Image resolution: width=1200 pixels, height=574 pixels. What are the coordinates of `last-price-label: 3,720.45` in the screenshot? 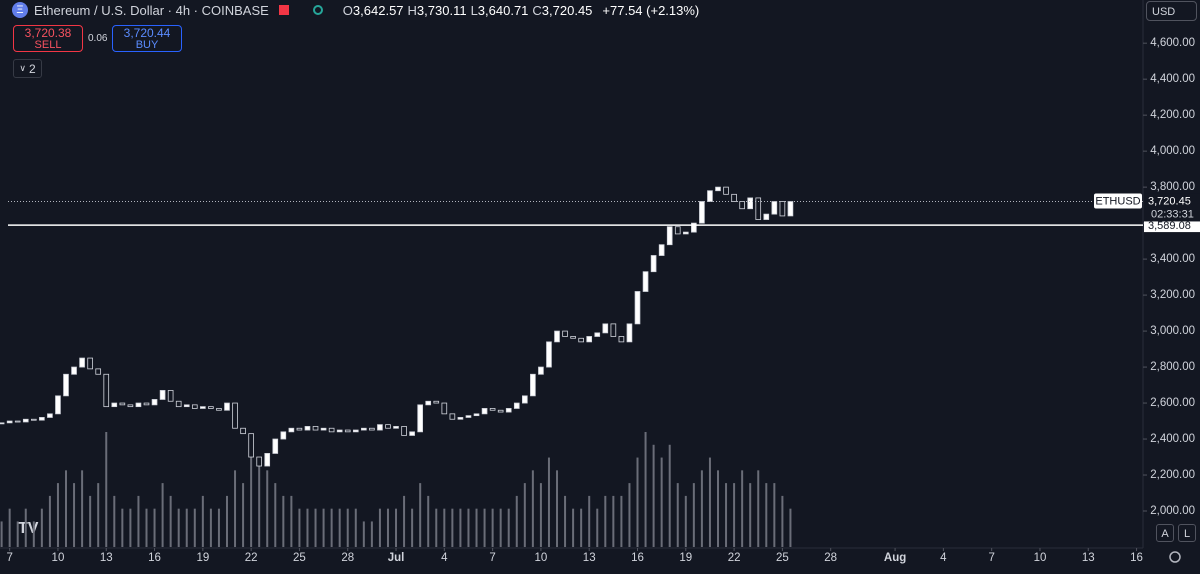 It's located at (1169, 201).